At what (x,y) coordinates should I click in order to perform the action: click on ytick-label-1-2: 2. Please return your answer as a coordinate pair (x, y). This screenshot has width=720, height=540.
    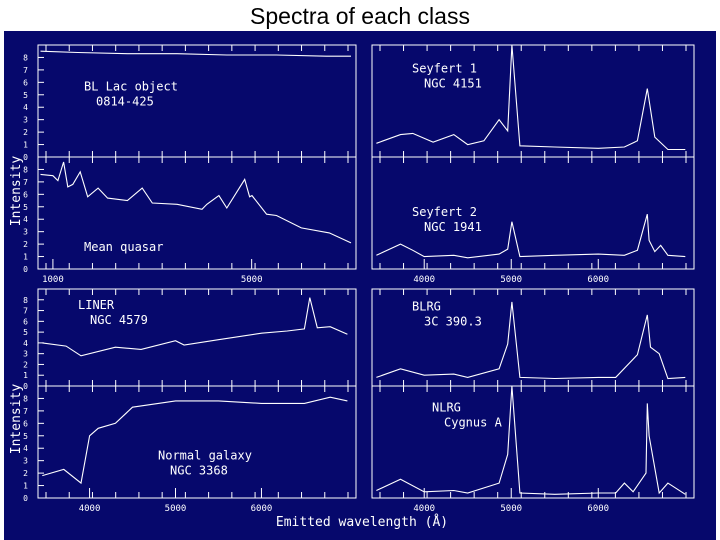
    Looking at the image, I should click on (25, 244).